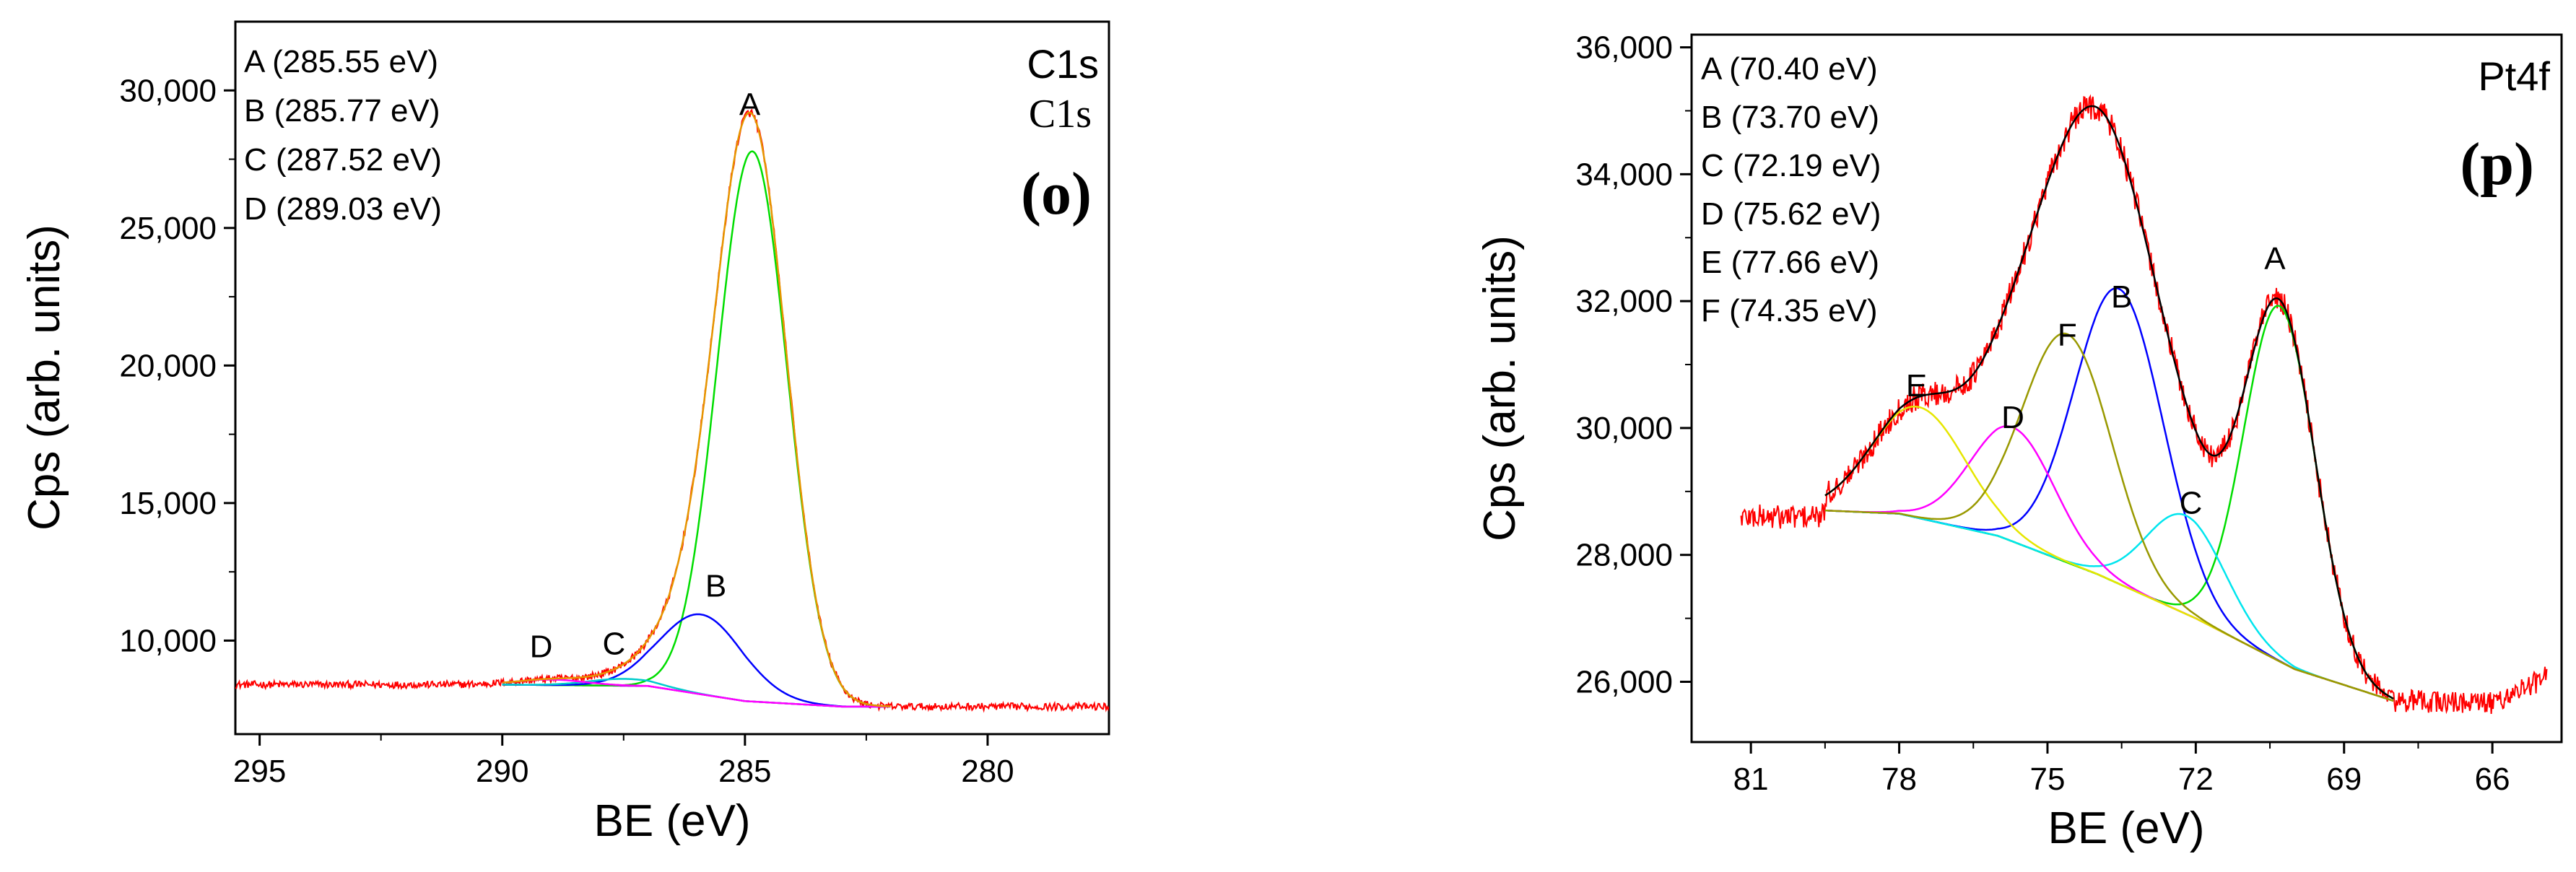 This screenshot has height=872, width=2576. Describe the element at coordinates (1899, 779) in the screenshot. I see `pt4f-x-tick-label: 78` at that location.